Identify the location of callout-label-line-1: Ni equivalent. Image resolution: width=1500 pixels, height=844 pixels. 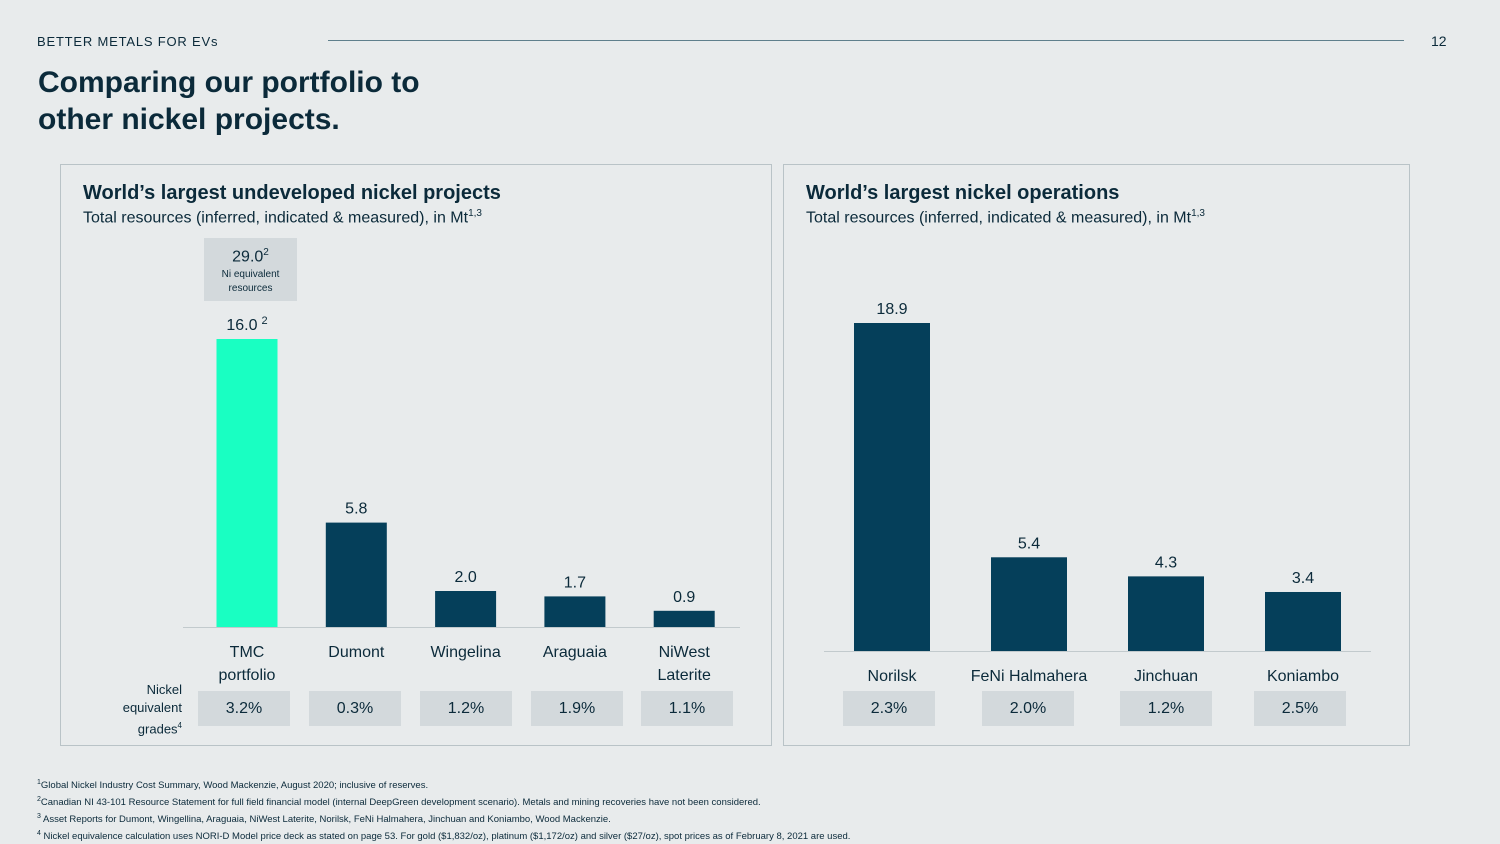
(250, 275).